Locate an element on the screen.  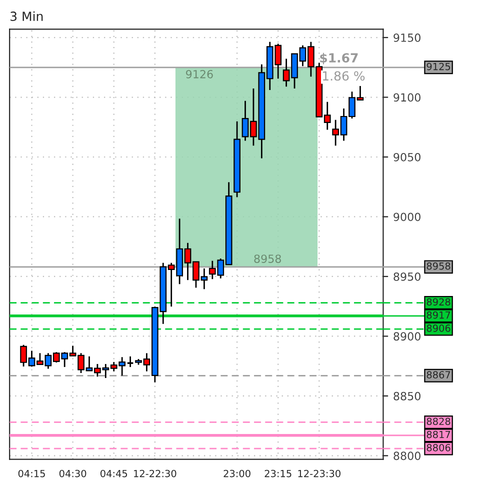
x-tick-label: 04:30 is located at coordinates (72, 474).